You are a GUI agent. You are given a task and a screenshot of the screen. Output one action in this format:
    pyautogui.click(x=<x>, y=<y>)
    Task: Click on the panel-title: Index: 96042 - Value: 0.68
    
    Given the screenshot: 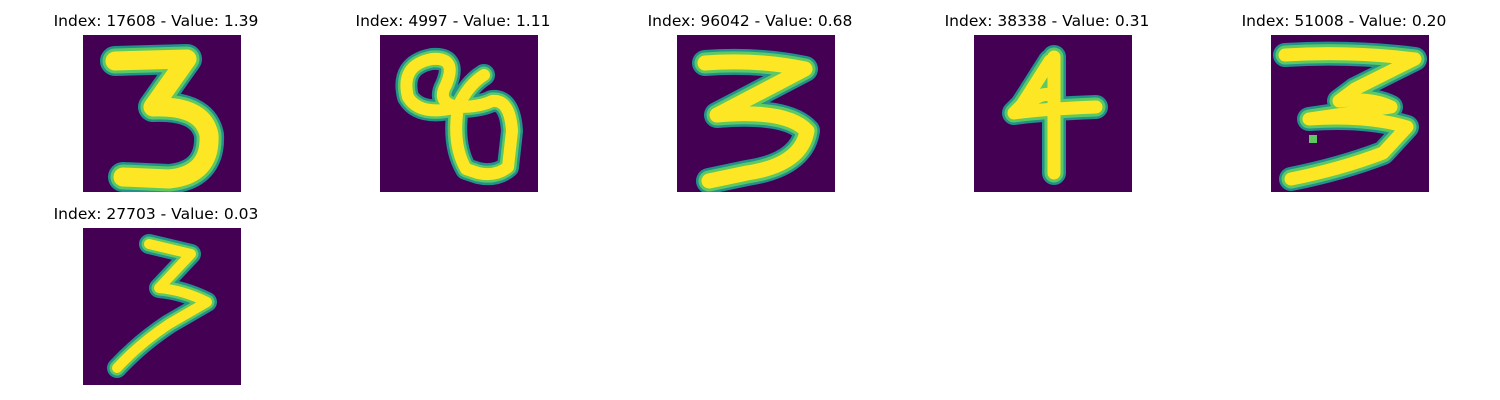 What is the action you would take?
    pyautogui.click(x=750, y=21)
    